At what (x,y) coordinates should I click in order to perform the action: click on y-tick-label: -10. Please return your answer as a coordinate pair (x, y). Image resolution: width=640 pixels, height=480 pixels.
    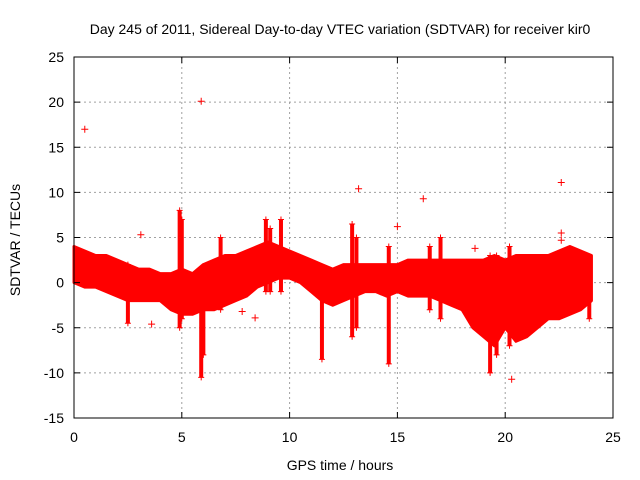
    Looking at the image, I should click on (54, 373).